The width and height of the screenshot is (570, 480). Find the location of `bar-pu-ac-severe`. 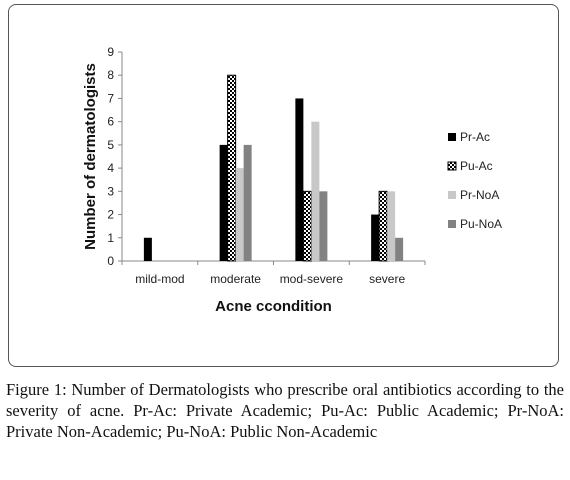

bar-pu-ac-severe is located at coordinates (383, 226).